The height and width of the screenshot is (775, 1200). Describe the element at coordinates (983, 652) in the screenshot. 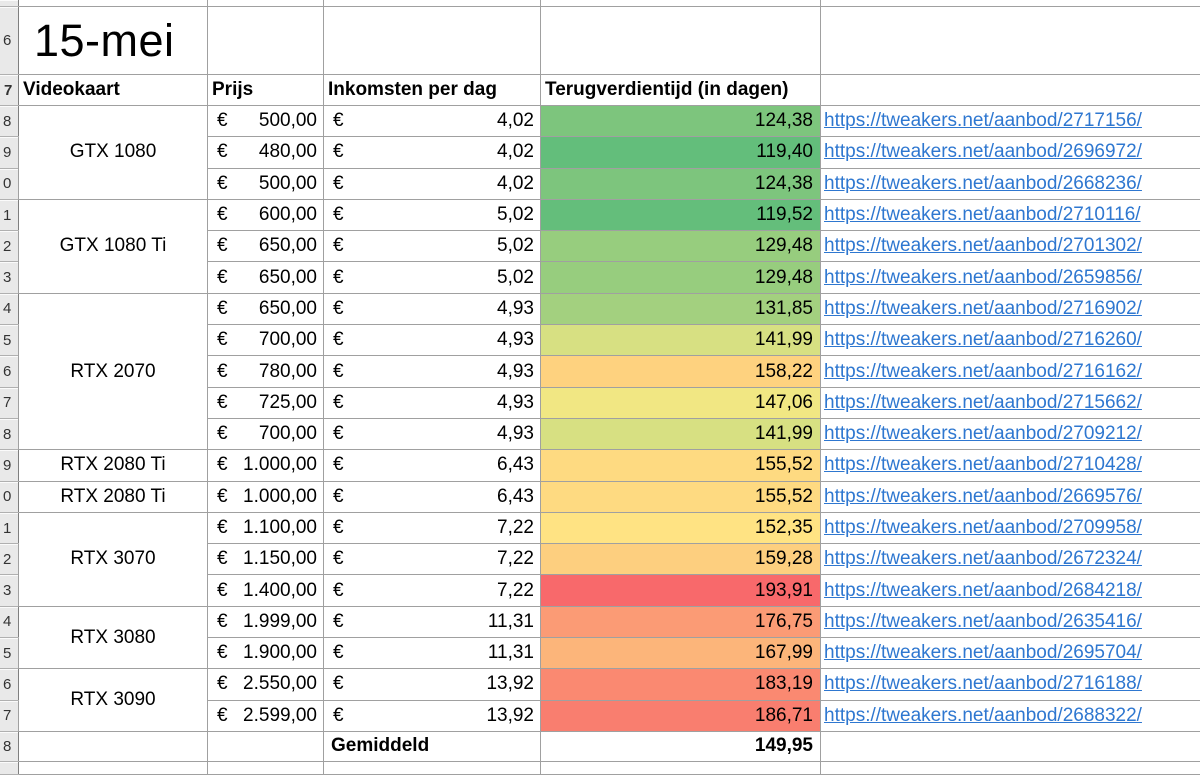

I see `aanbod-link: https://tweakers.net/aanbod/2695704/` at that location.